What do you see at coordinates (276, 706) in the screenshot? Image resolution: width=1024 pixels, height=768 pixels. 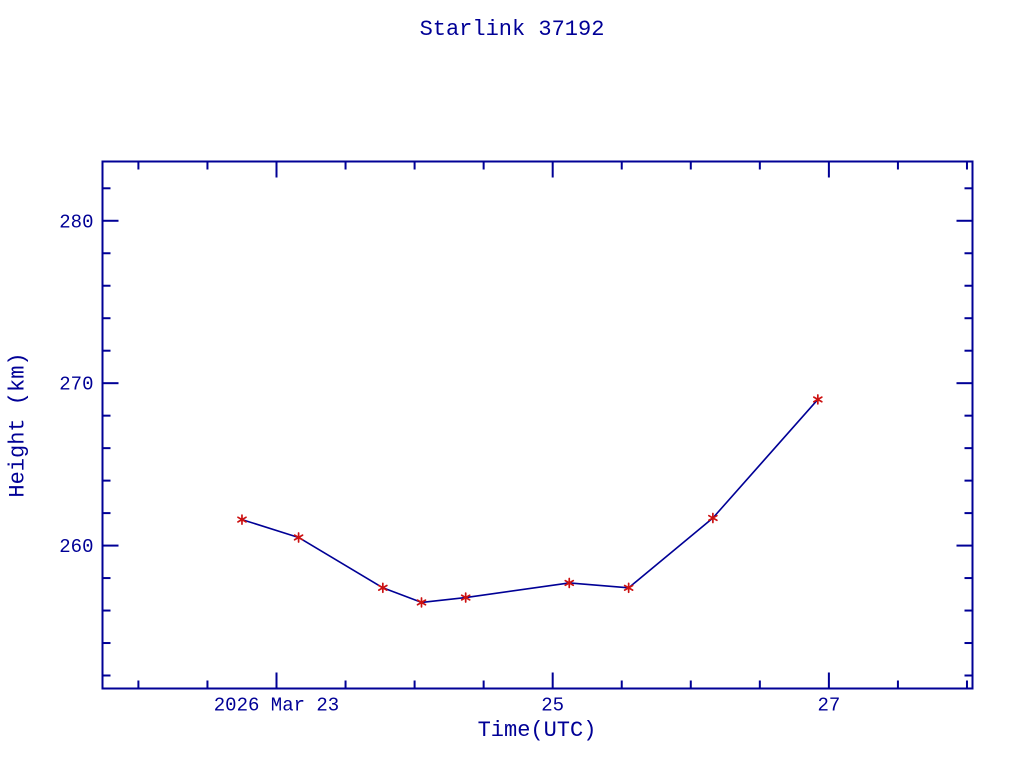 I see `x-tick-label: 2026 Mar 23` at bounding box center [276, 706].